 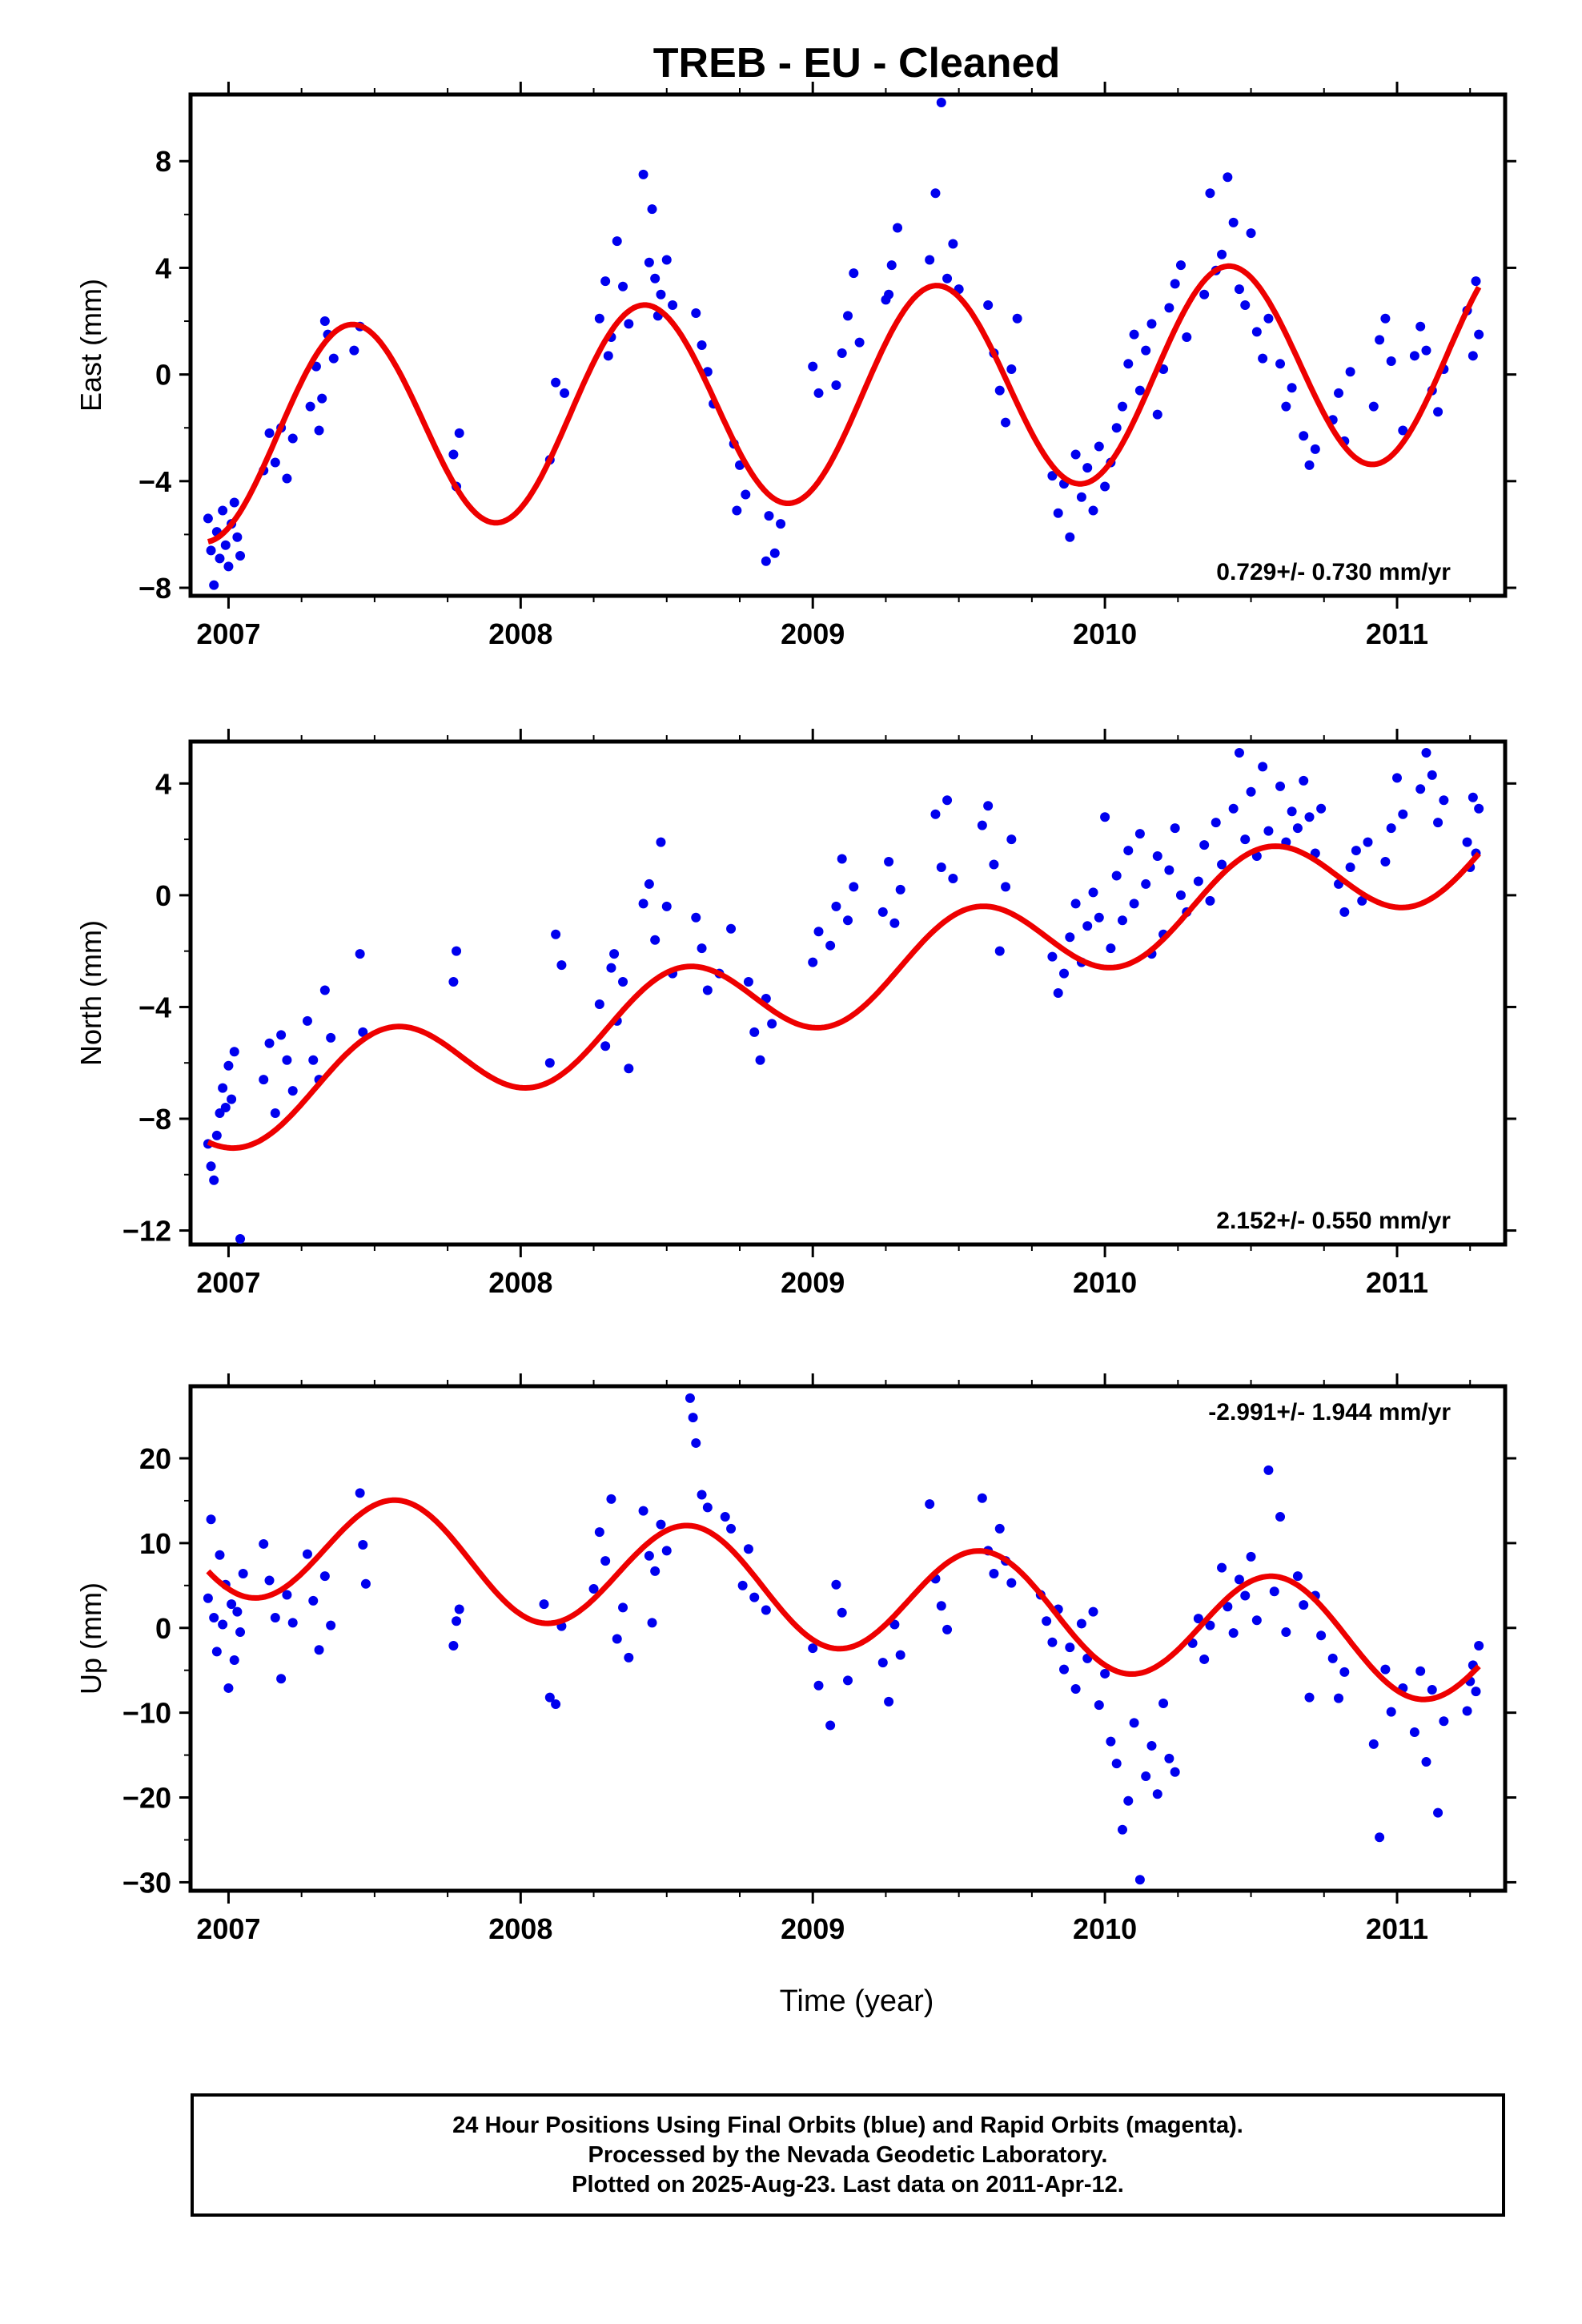 What do you see at coordinates (845, 404) in the screenshot?
I see `east-fit-curve` at bounding box center [845, 404].